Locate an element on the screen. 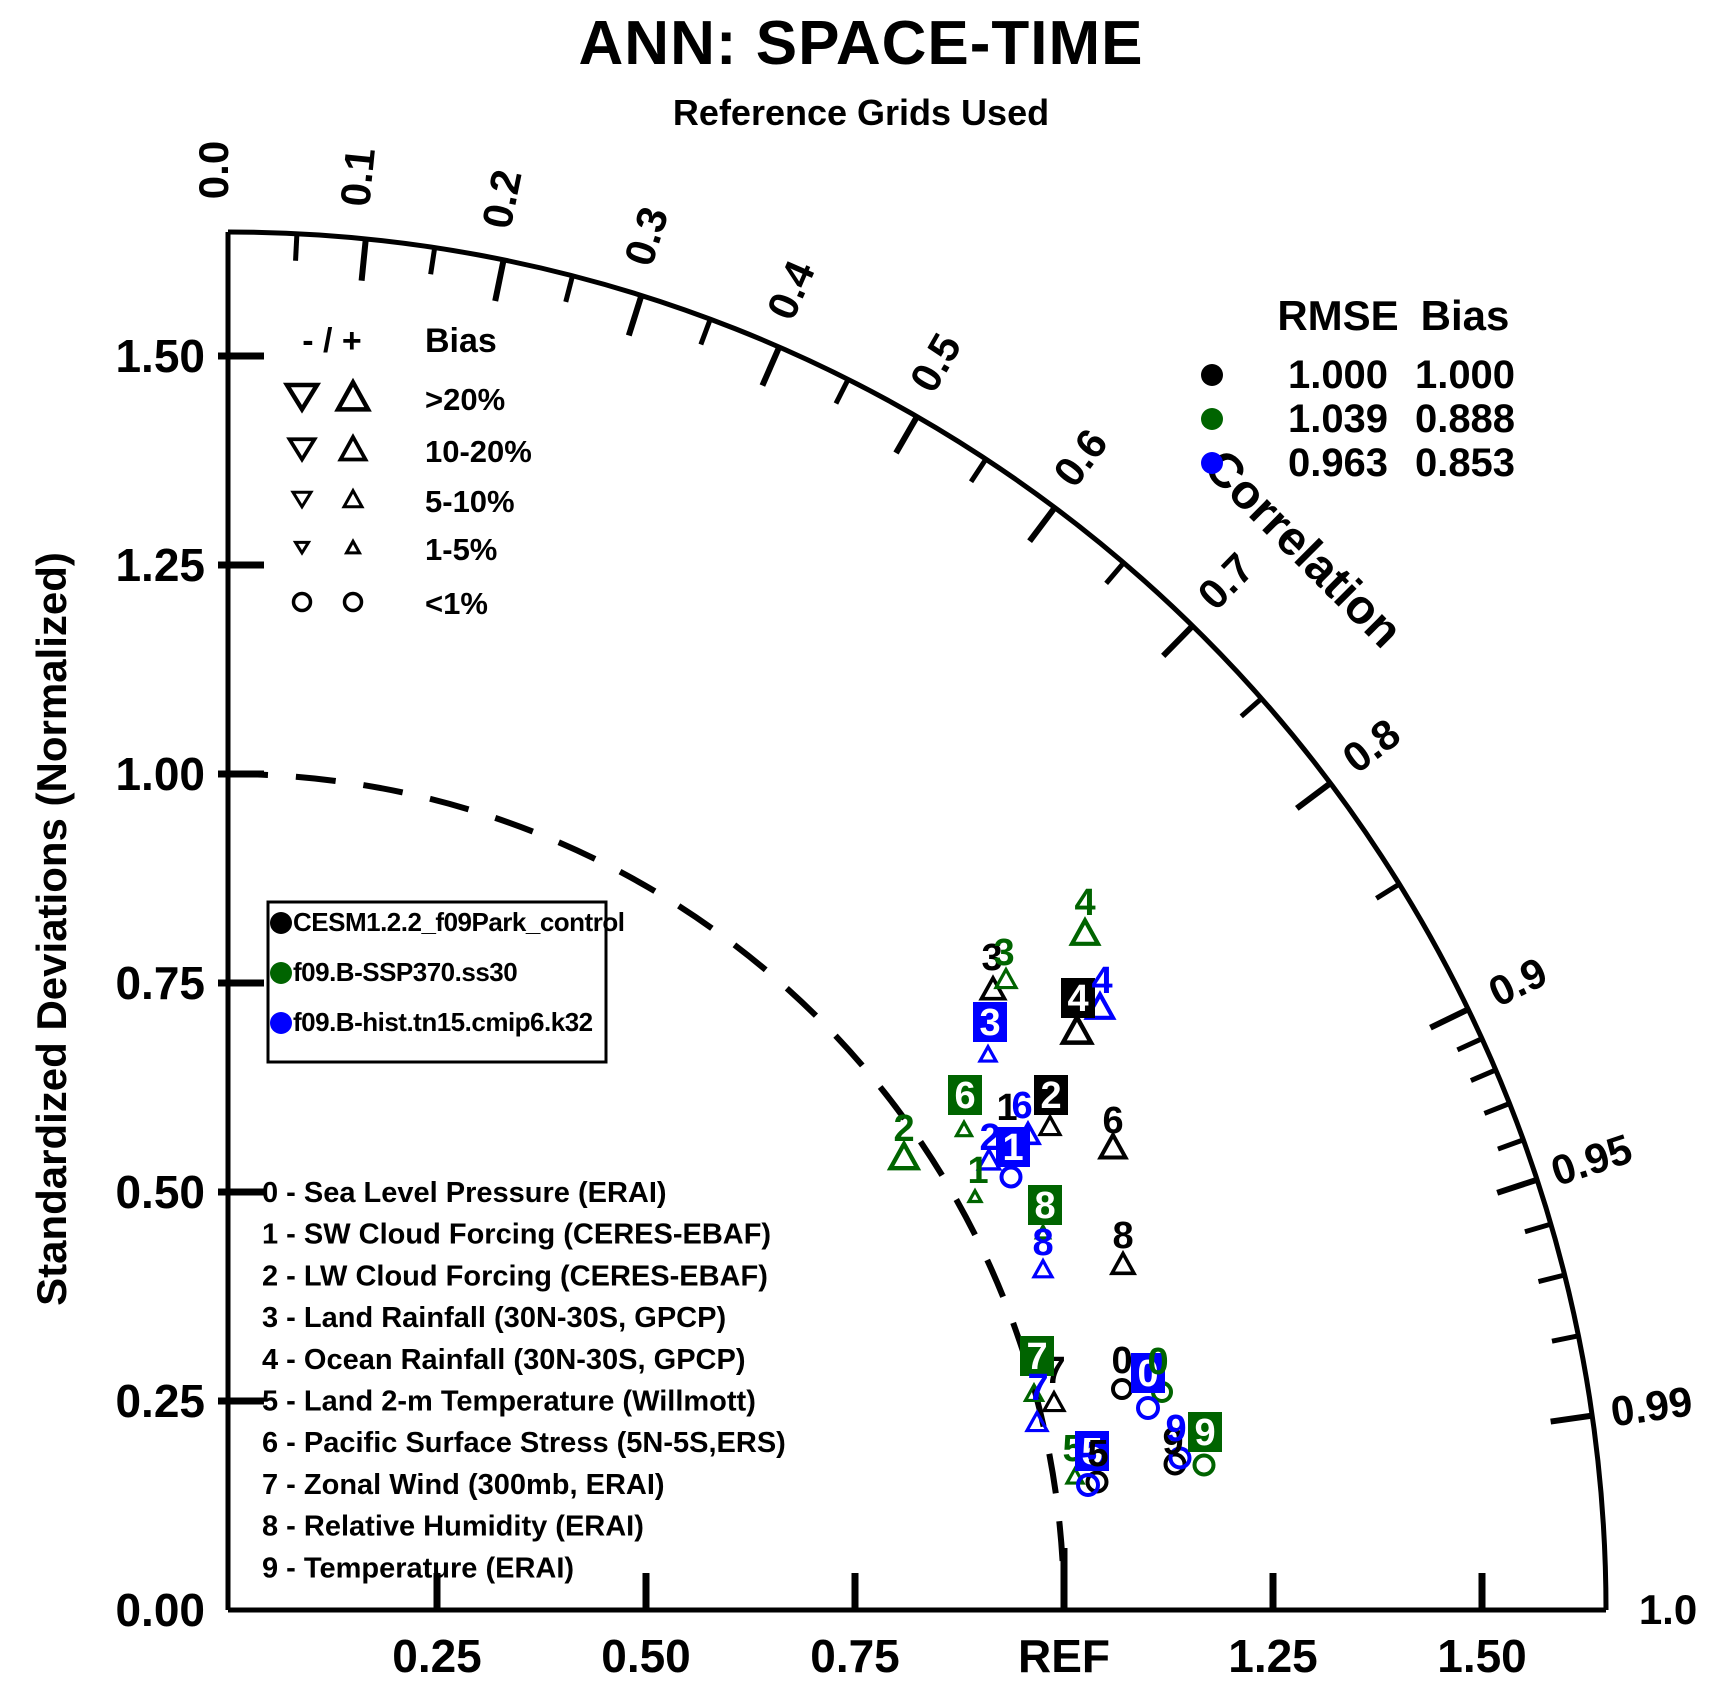 This screenshot has height=1696, width=1722. variable-list-item: 6 - Pacific Surface Stress (5N-5S,ERS) is located at coordinates (524, 1443).